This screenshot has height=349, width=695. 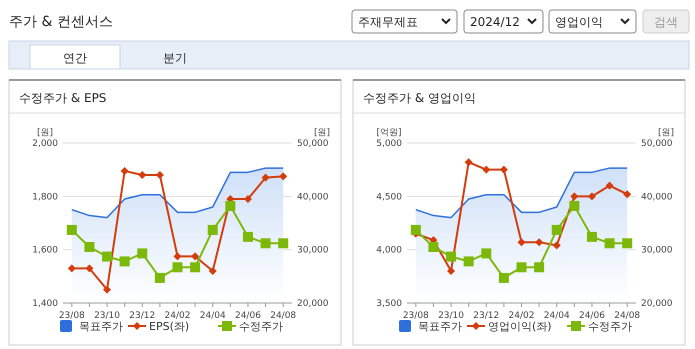 I want to click on chart-title: 수정주가 & 영업이익, so click(x=419, y=98).